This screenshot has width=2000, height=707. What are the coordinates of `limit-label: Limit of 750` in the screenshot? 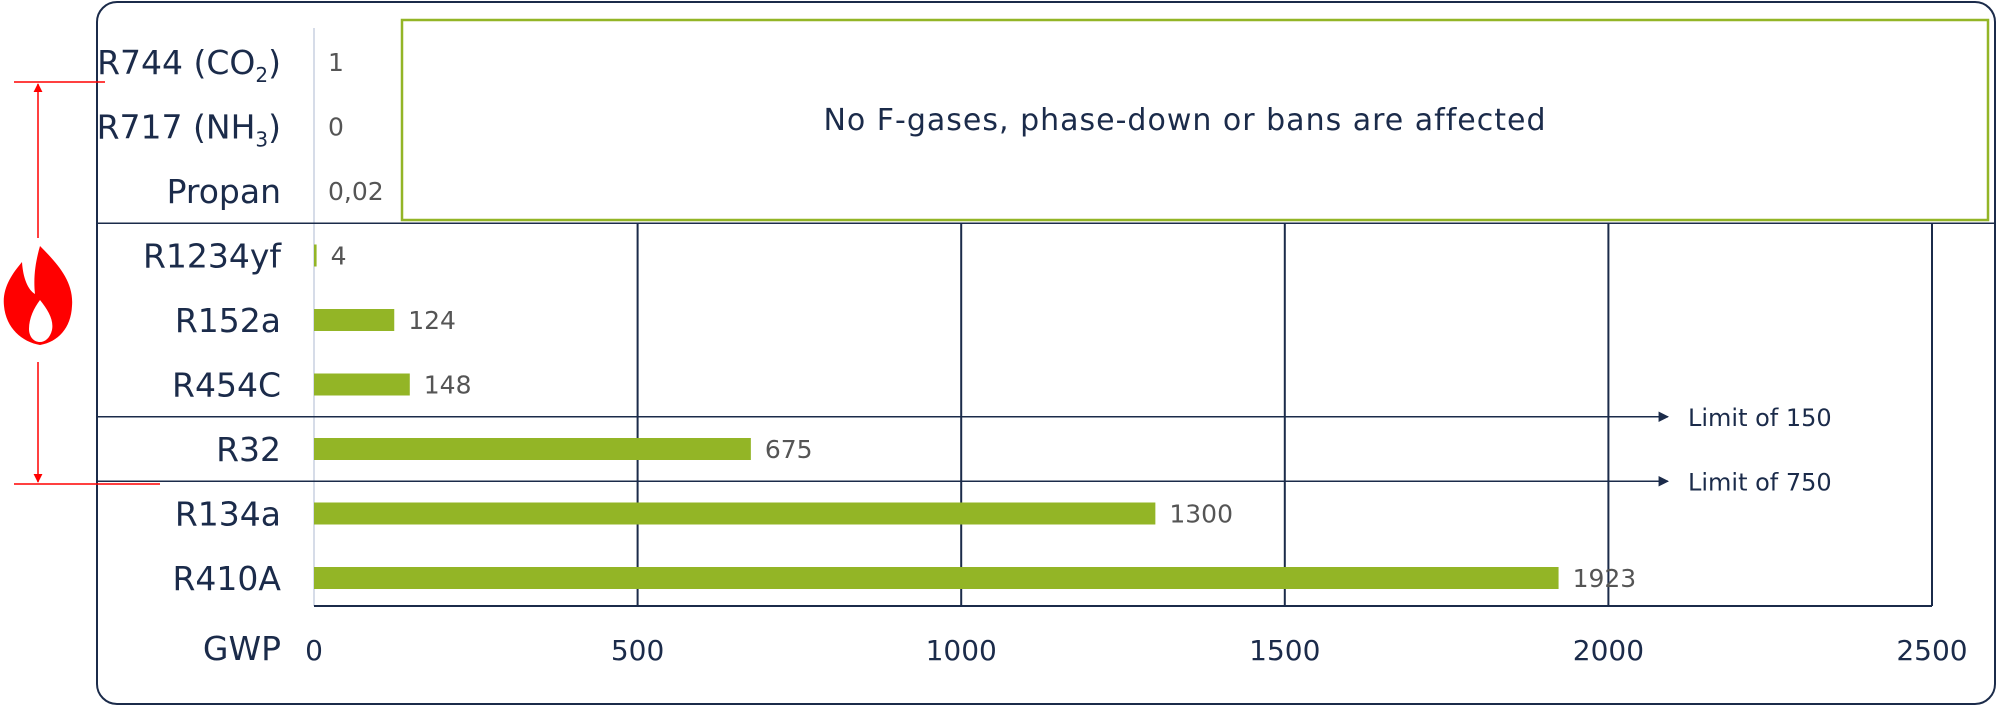 It's located at (1760, 482).